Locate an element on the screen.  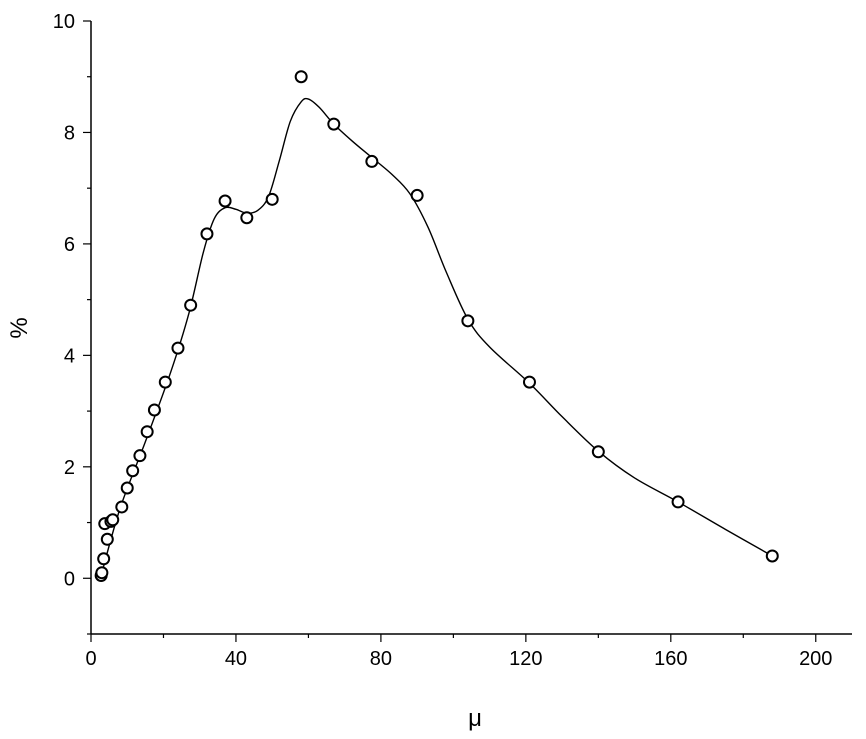
x-tick-label: 160 is located at coordinates (670, 659).